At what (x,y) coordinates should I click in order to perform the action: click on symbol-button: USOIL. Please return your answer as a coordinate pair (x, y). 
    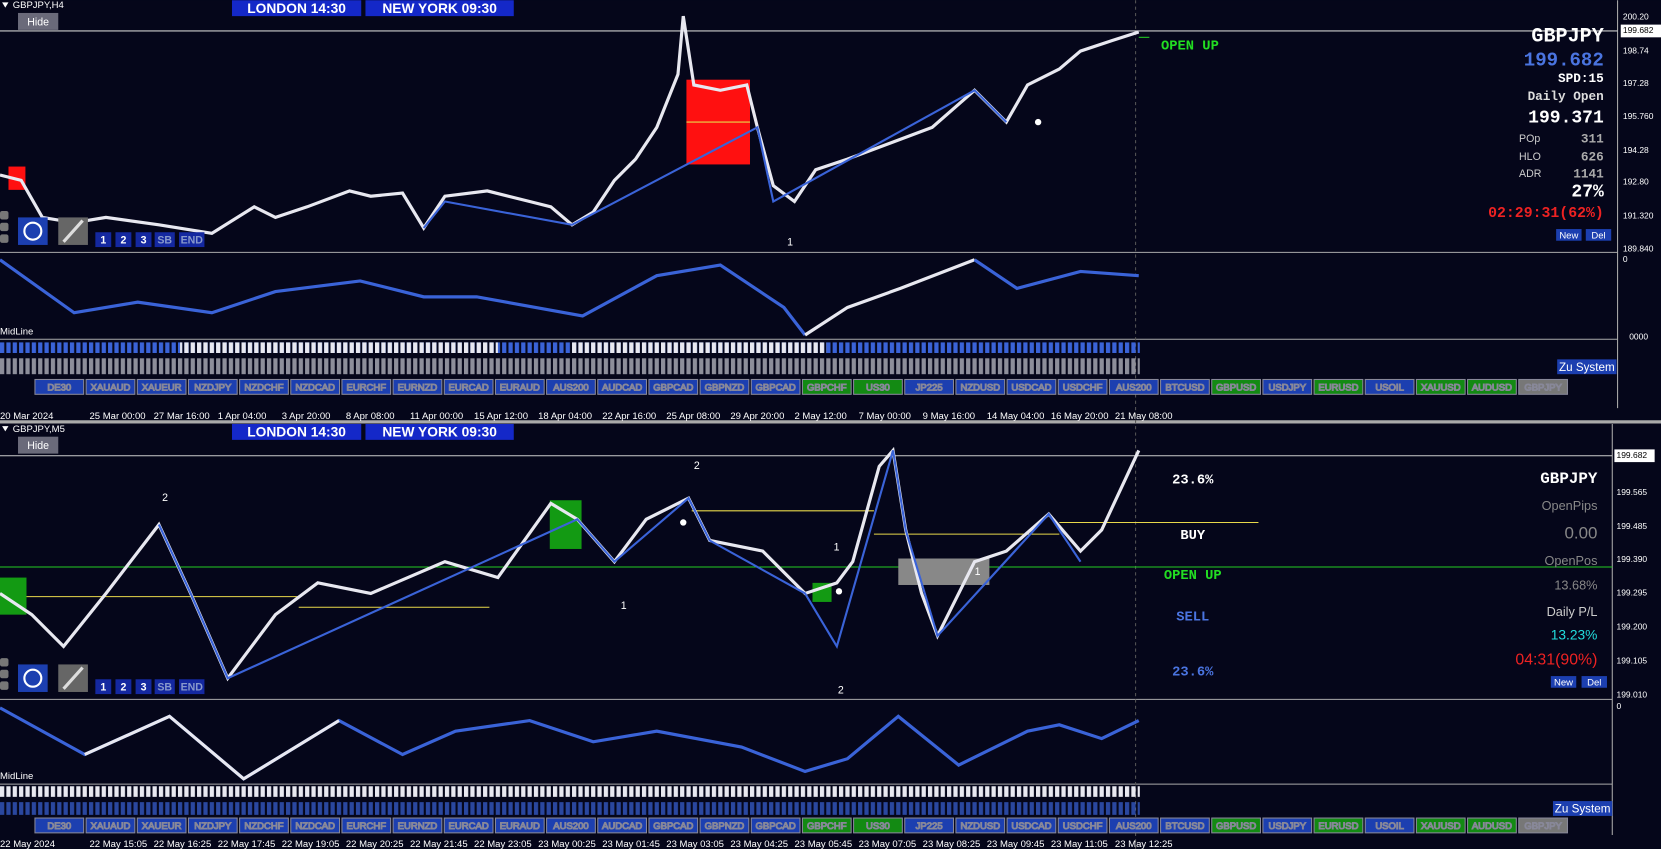
    Looking at the image, I should click on (1390, 826).